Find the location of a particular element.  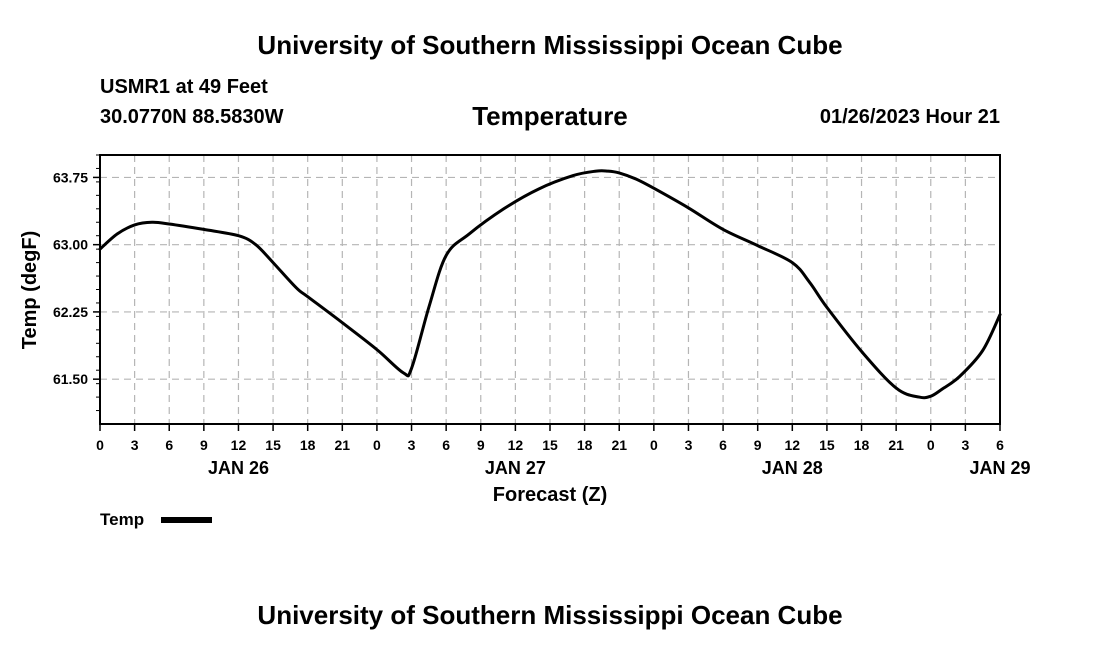

day-labels: JAN 26 JAN 27 JAN 28 JAN 29 is located at coordinates (619, 468).